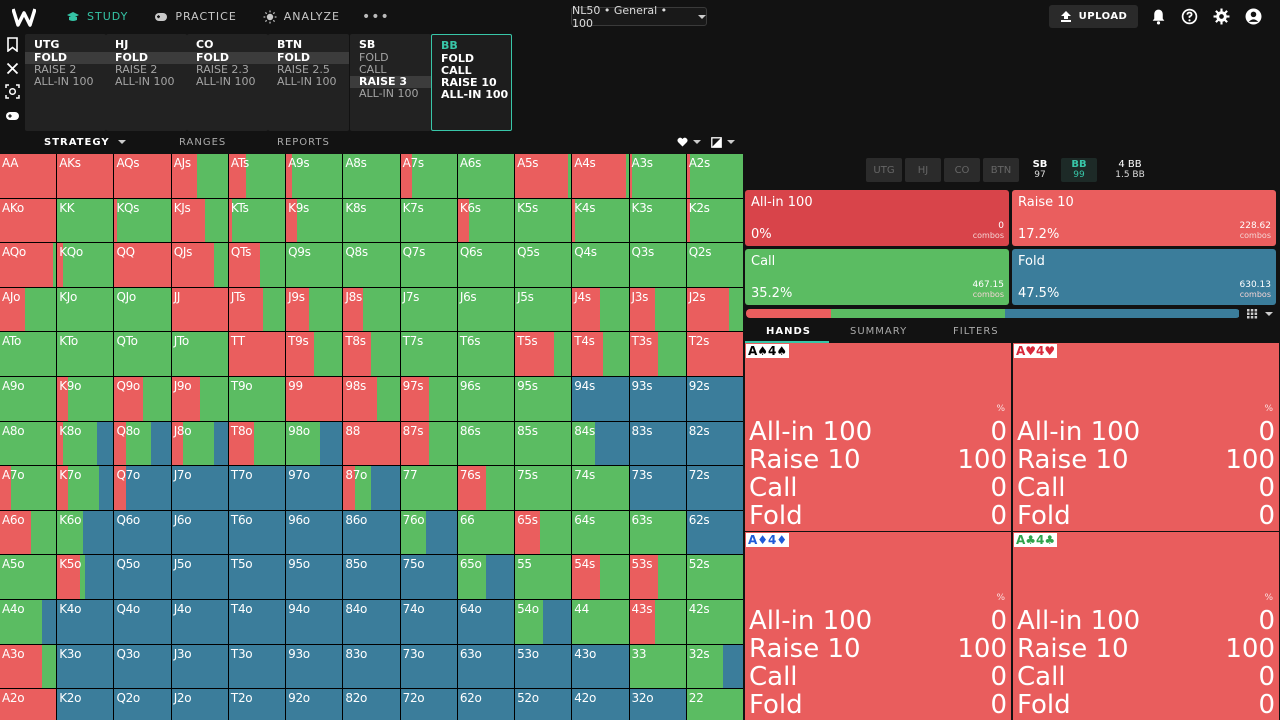 This screenshot has height=720, width=1280. Describe the element at coordinates (1130, 170) in the screenshot. I see `seat-tab-4-bb: 4 BB 1.5 BB` at that location.